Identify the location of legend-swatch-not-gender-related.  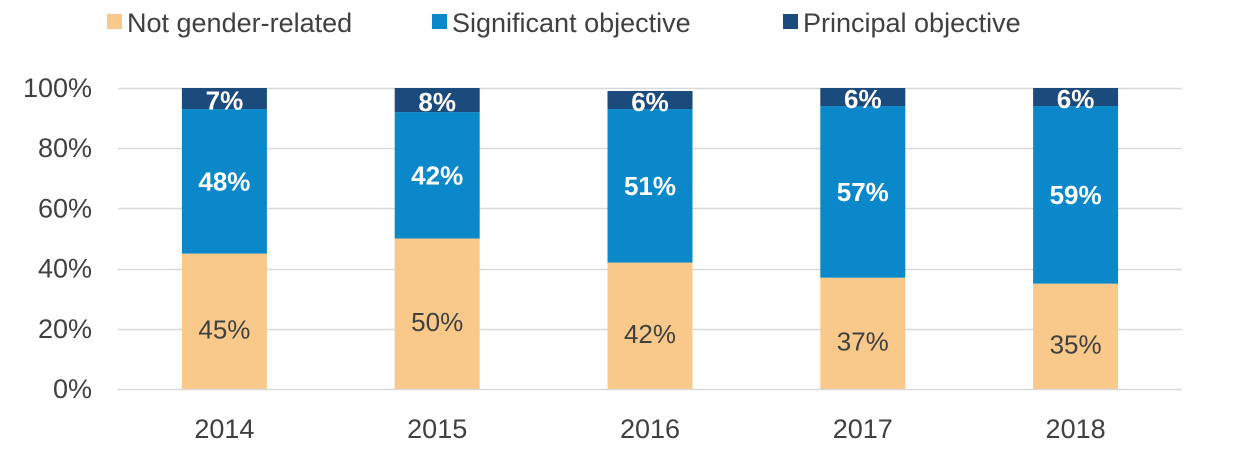
(114, 21).